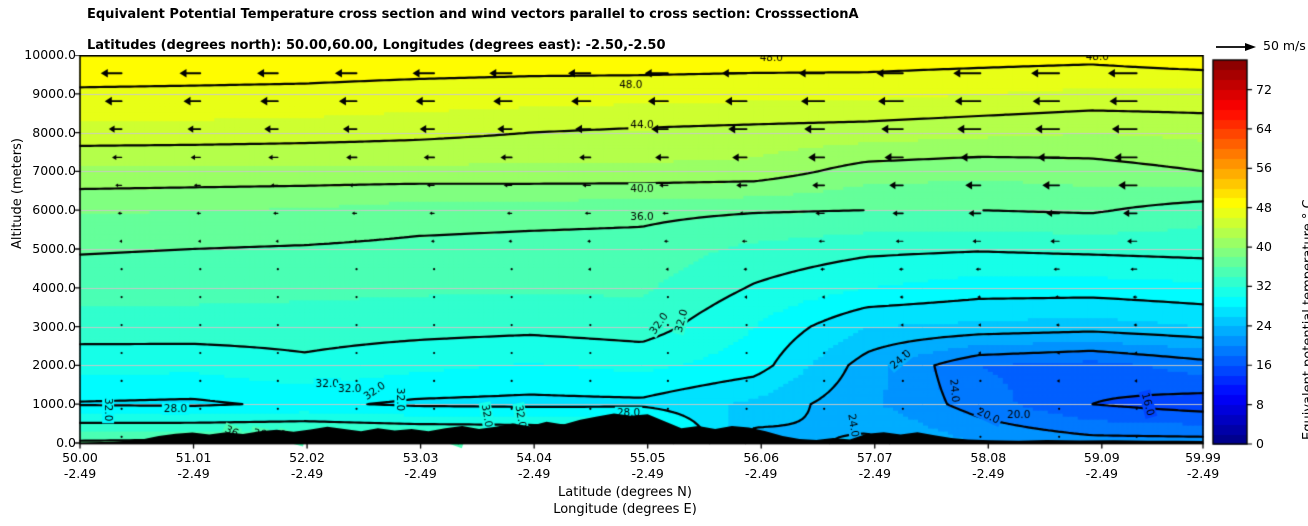 The height and width of the screenshot is (526, 1308). Describe the element at coordinates (534, 465) in the screenshot. I see `x-tick-label: 54.04 -2.49` at that location.